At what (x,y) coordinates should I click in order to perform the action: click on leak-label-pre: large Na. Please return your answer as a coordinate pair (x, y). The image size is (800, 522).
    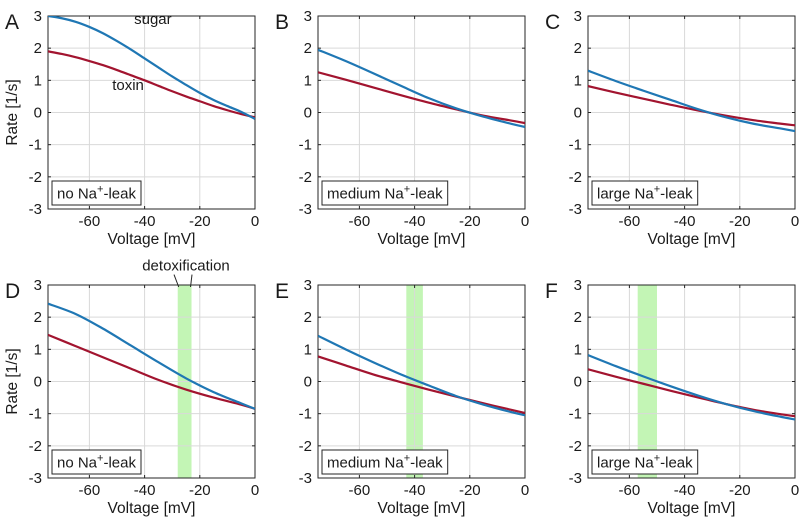
    Looking at the image, I should click on (625, 463).